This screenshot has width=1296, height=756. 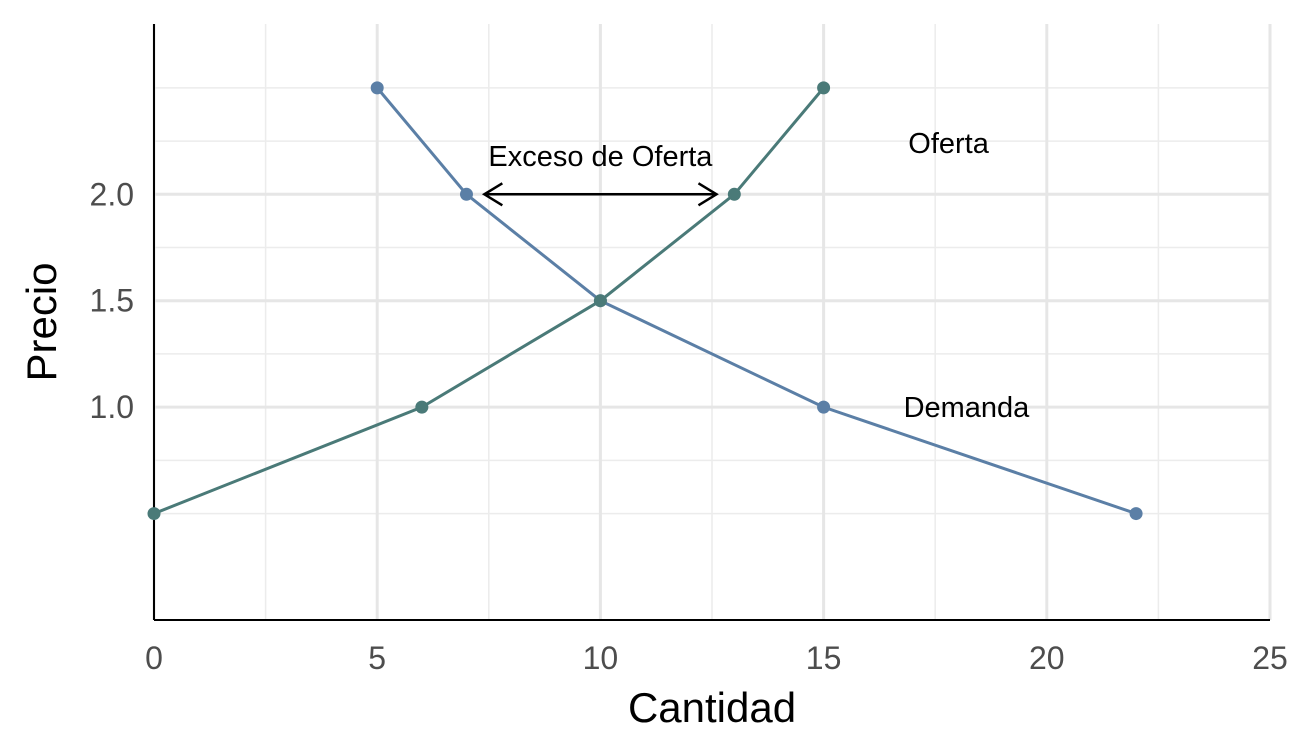 What do you see at coordinates (377, 658) in the screenshot?
I see `x-tick-label: 5` at bounding box center [377, 658].